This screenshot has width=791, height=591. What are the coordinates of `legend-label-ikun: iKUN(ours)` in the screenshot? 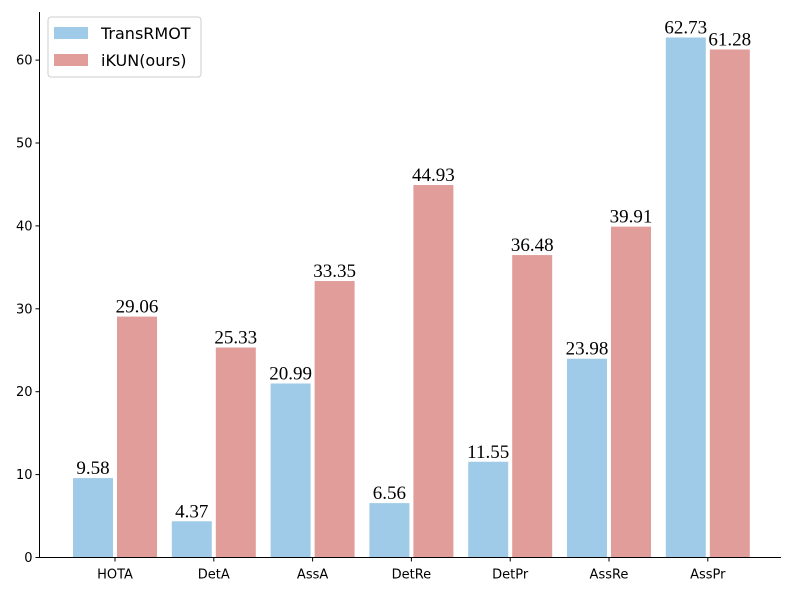 It's located at (144, 60).